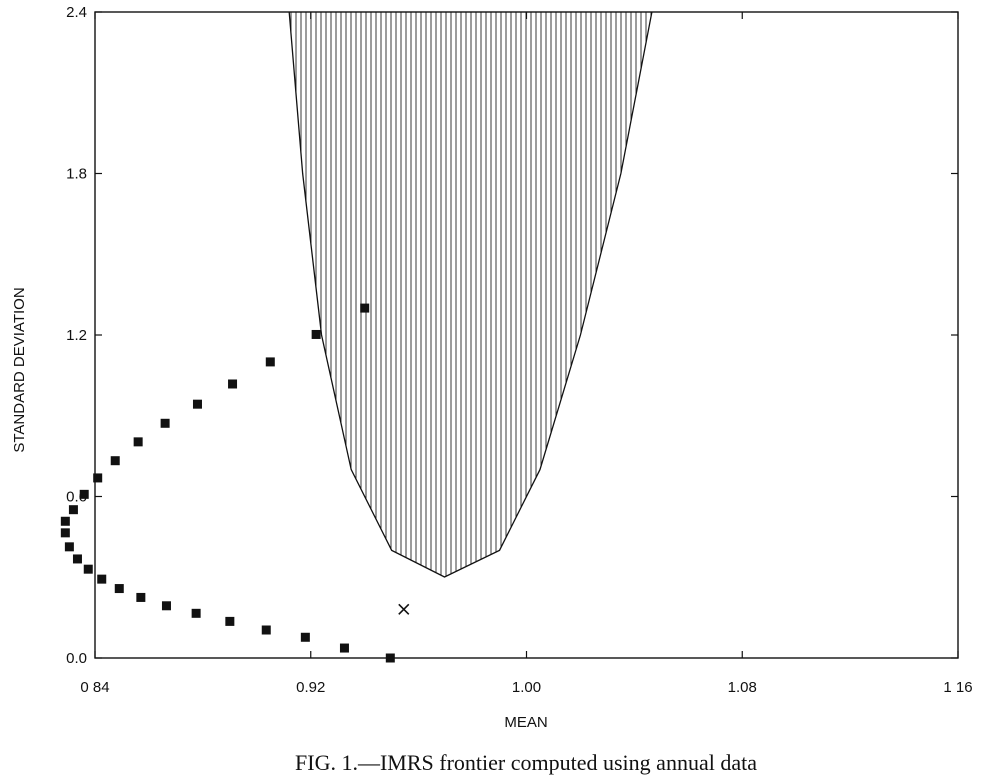  What do you see at coordinates (310, 687) in the screenshot?
I see `x-tick-label: 0.92` at bounding box center [310, 687].